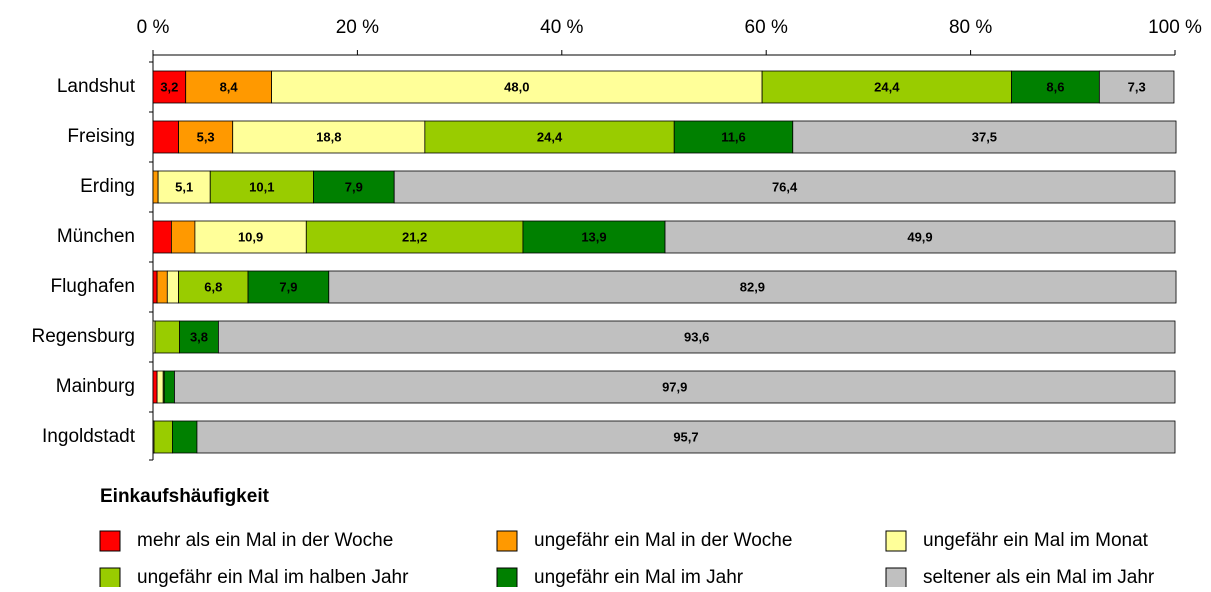  I want to click on data-label: 7,3, so click(1137, 86).